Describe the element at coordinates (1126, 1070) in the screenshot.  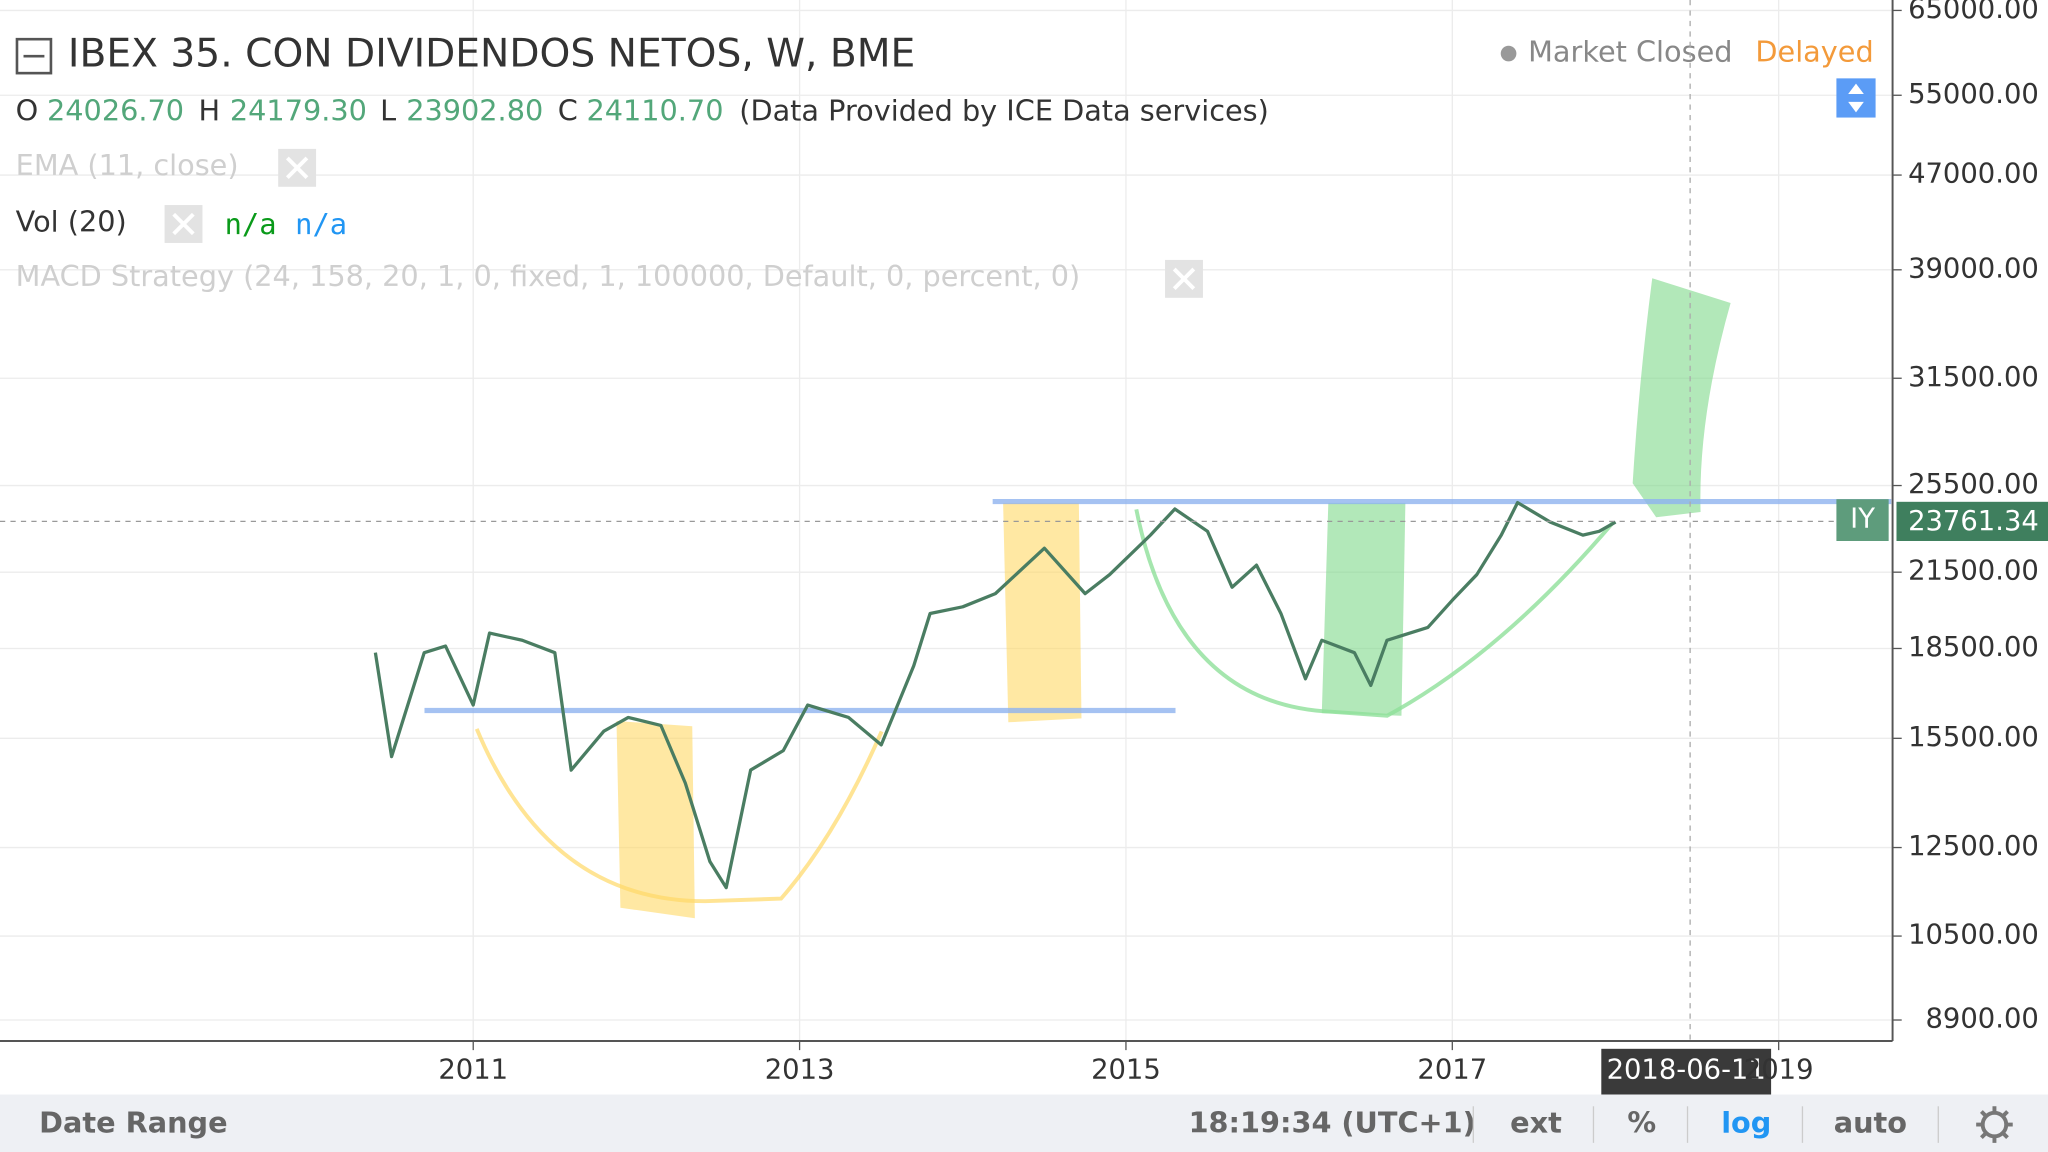
I see `x-tick-label: 2015` at that location.